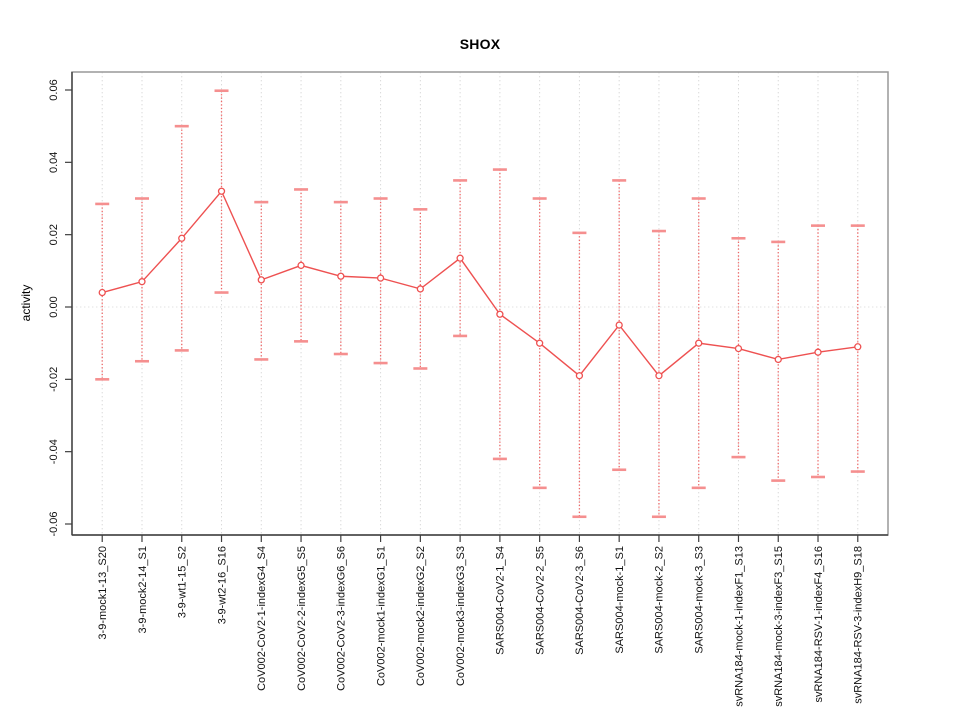 This screenshot has height=720, width=960. Describe the element at coordinates (480, 44) in the screenshot. I see `chart-title: SHOX` at that location.